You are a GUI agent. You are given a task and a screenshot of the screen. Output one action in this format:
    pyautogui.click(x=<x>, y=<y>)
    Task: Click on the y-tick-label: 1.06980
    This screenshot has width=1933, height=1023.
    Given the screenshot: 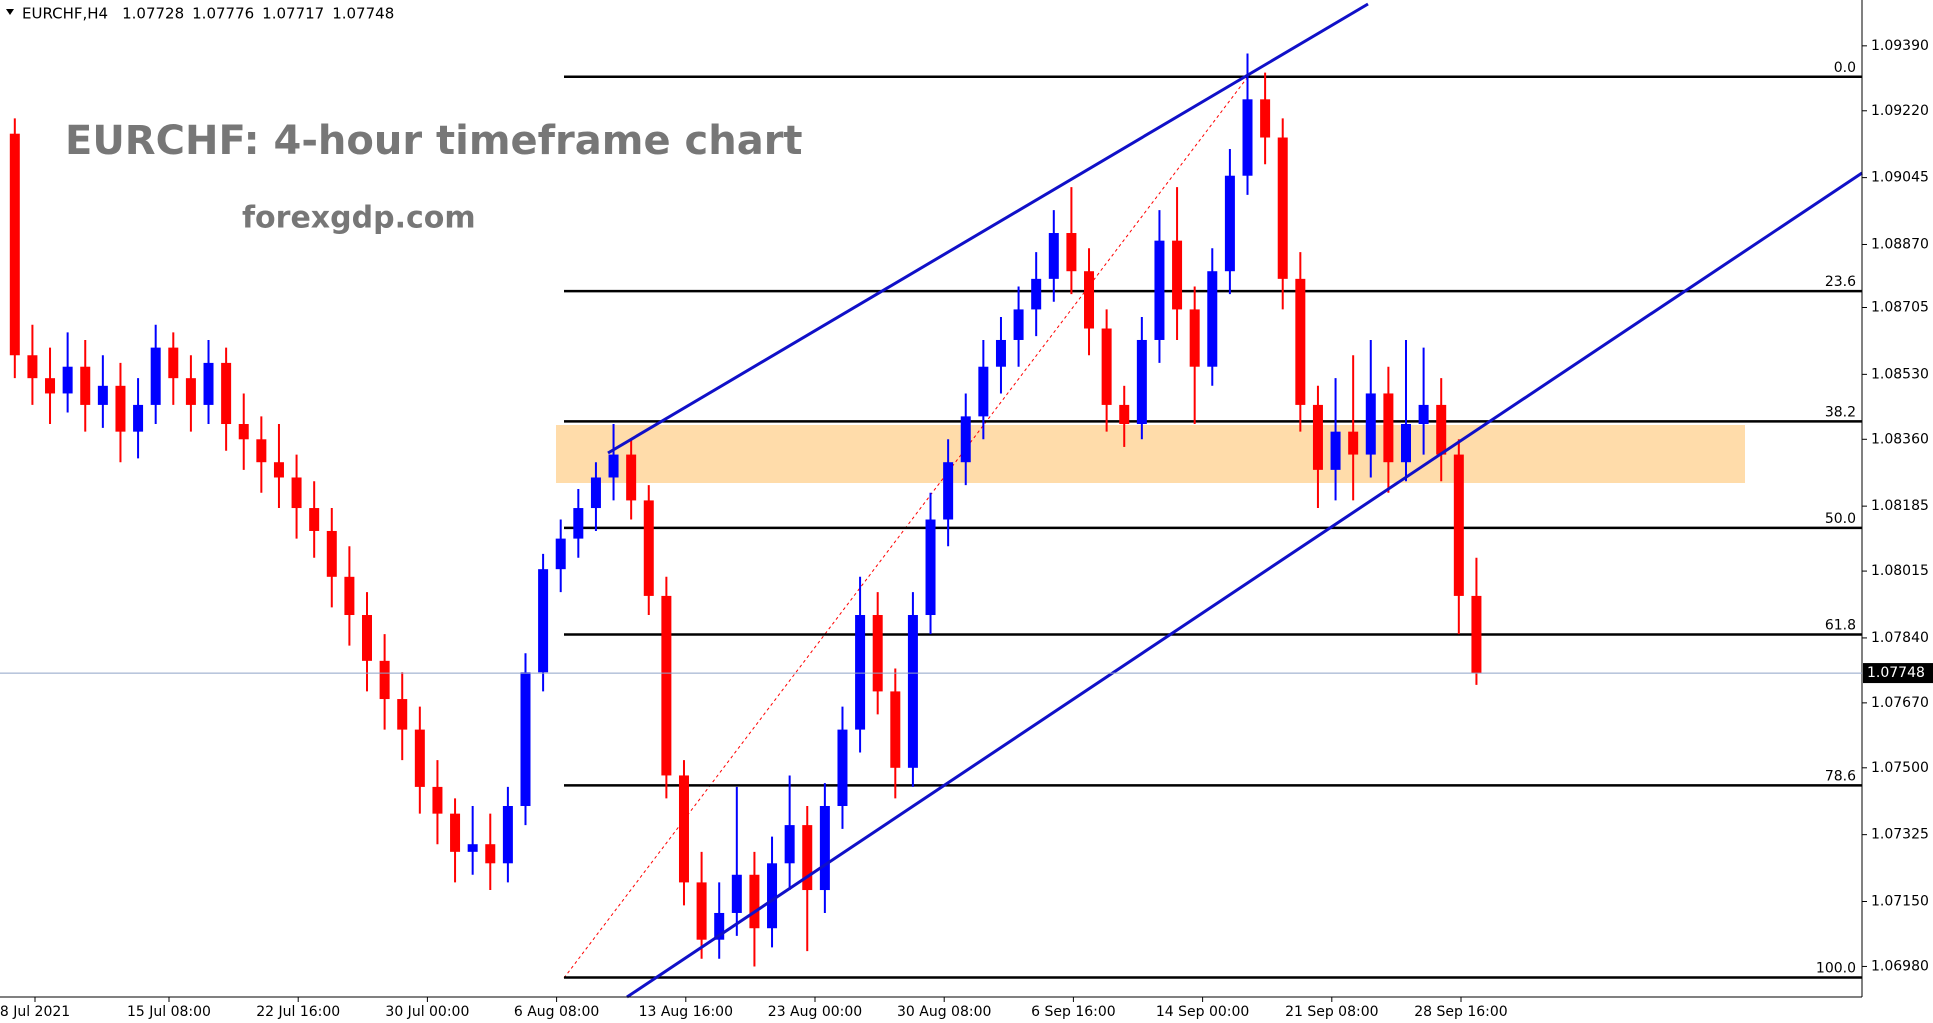 What is the action you would take?
    pyautogui.click(x=1900, y=966)
    